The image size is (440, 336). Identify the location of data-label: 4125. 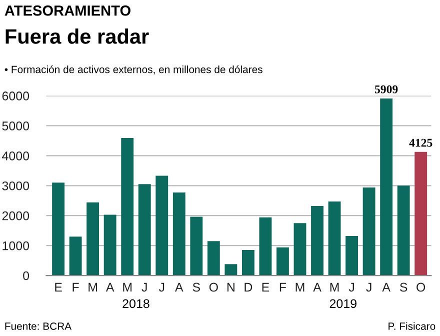
(420, 142).